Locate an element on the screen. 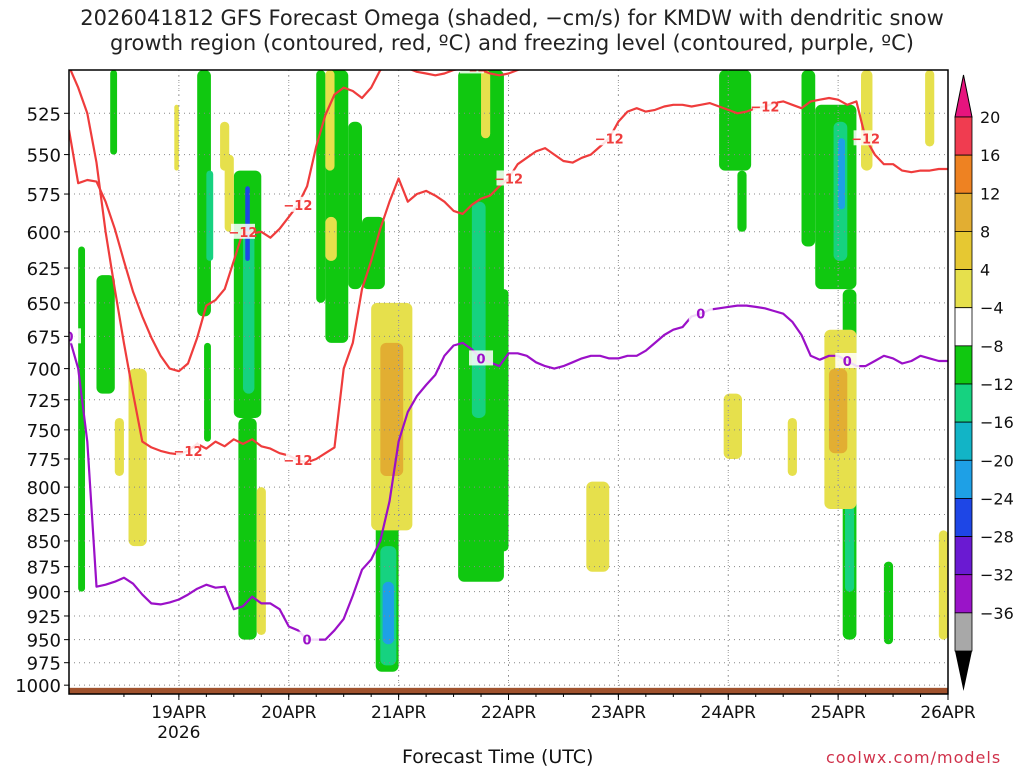  y-tick-label: 550 is located at coordinates (44, 156).